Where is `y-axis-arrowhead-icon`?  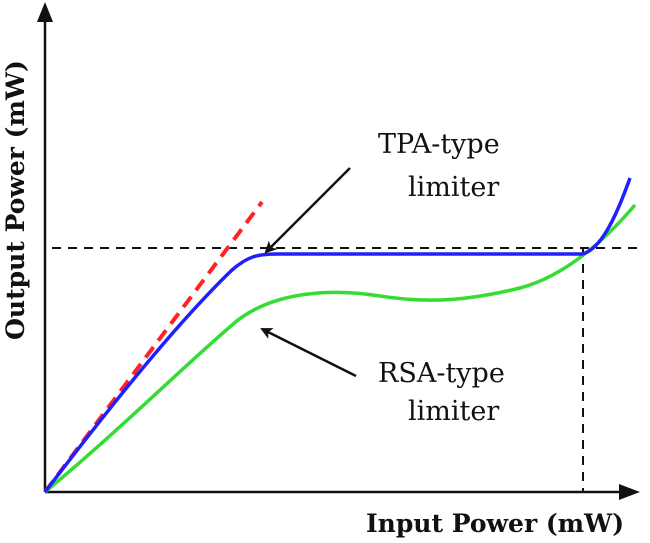
y-axis-arrowhead-icon is located at coordinates (45, 12).